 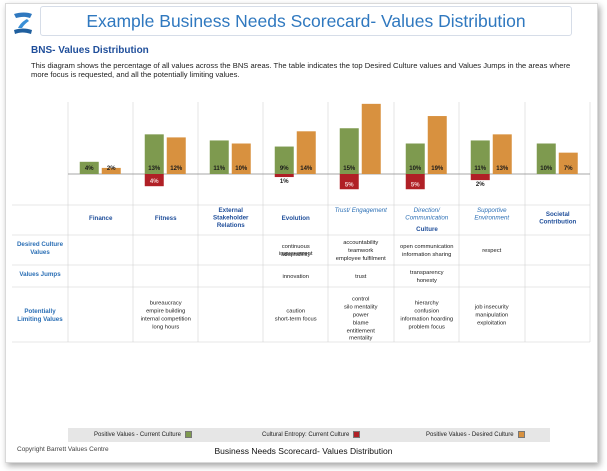 I want to click on category-header-6: Direction/, so click(x=427, y=210).